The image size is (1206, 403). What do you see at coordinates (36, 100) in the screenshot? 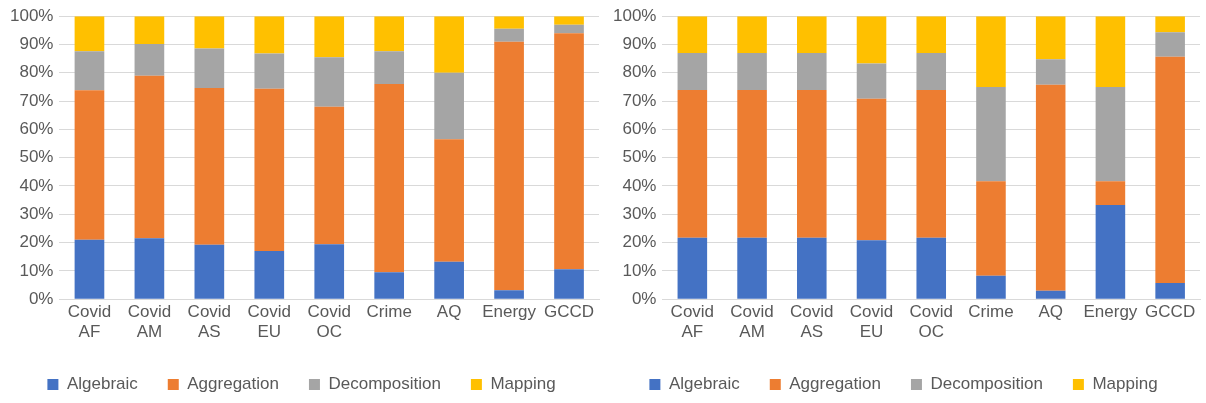
I see `y-tick-label: 70%` at bounding box center [36, 100].